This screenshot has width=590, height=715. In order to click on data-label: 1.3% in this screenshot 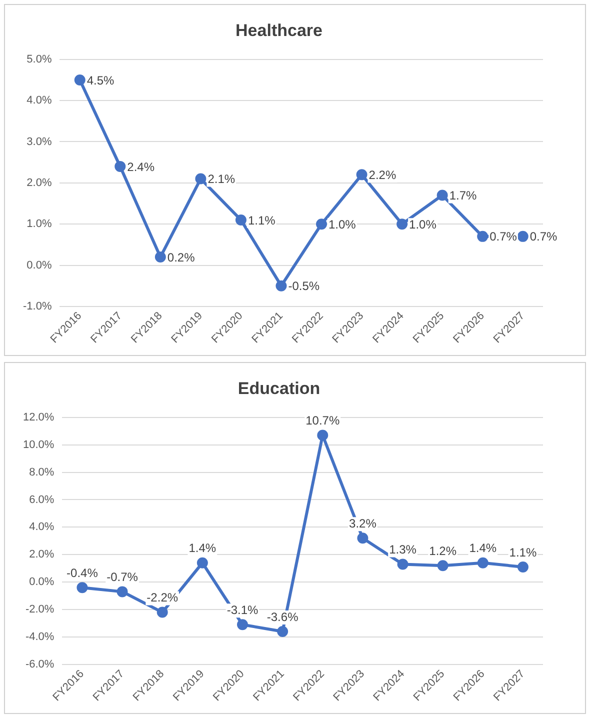, I will do `click(403, 549)`.